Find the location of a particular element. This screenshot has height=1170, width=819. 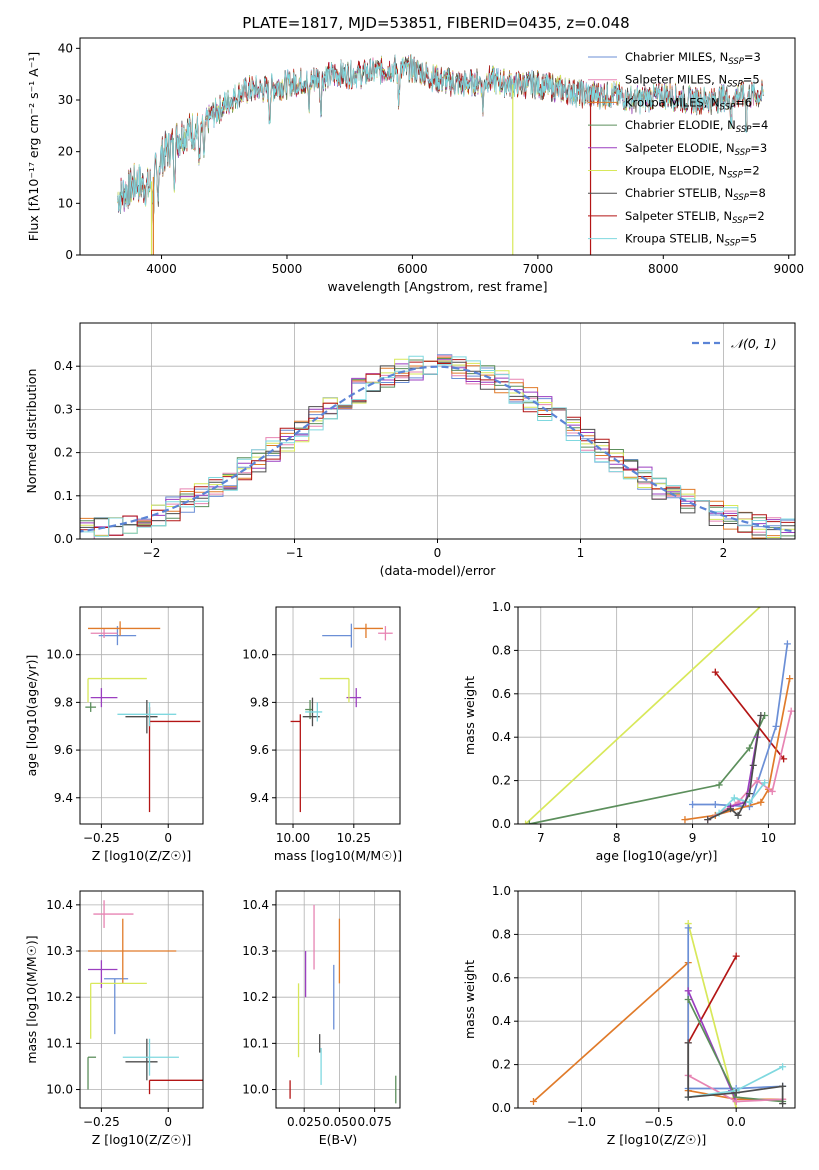

residual_histogram-ytick-label: 0.0 is located at coordinates (63, 539).